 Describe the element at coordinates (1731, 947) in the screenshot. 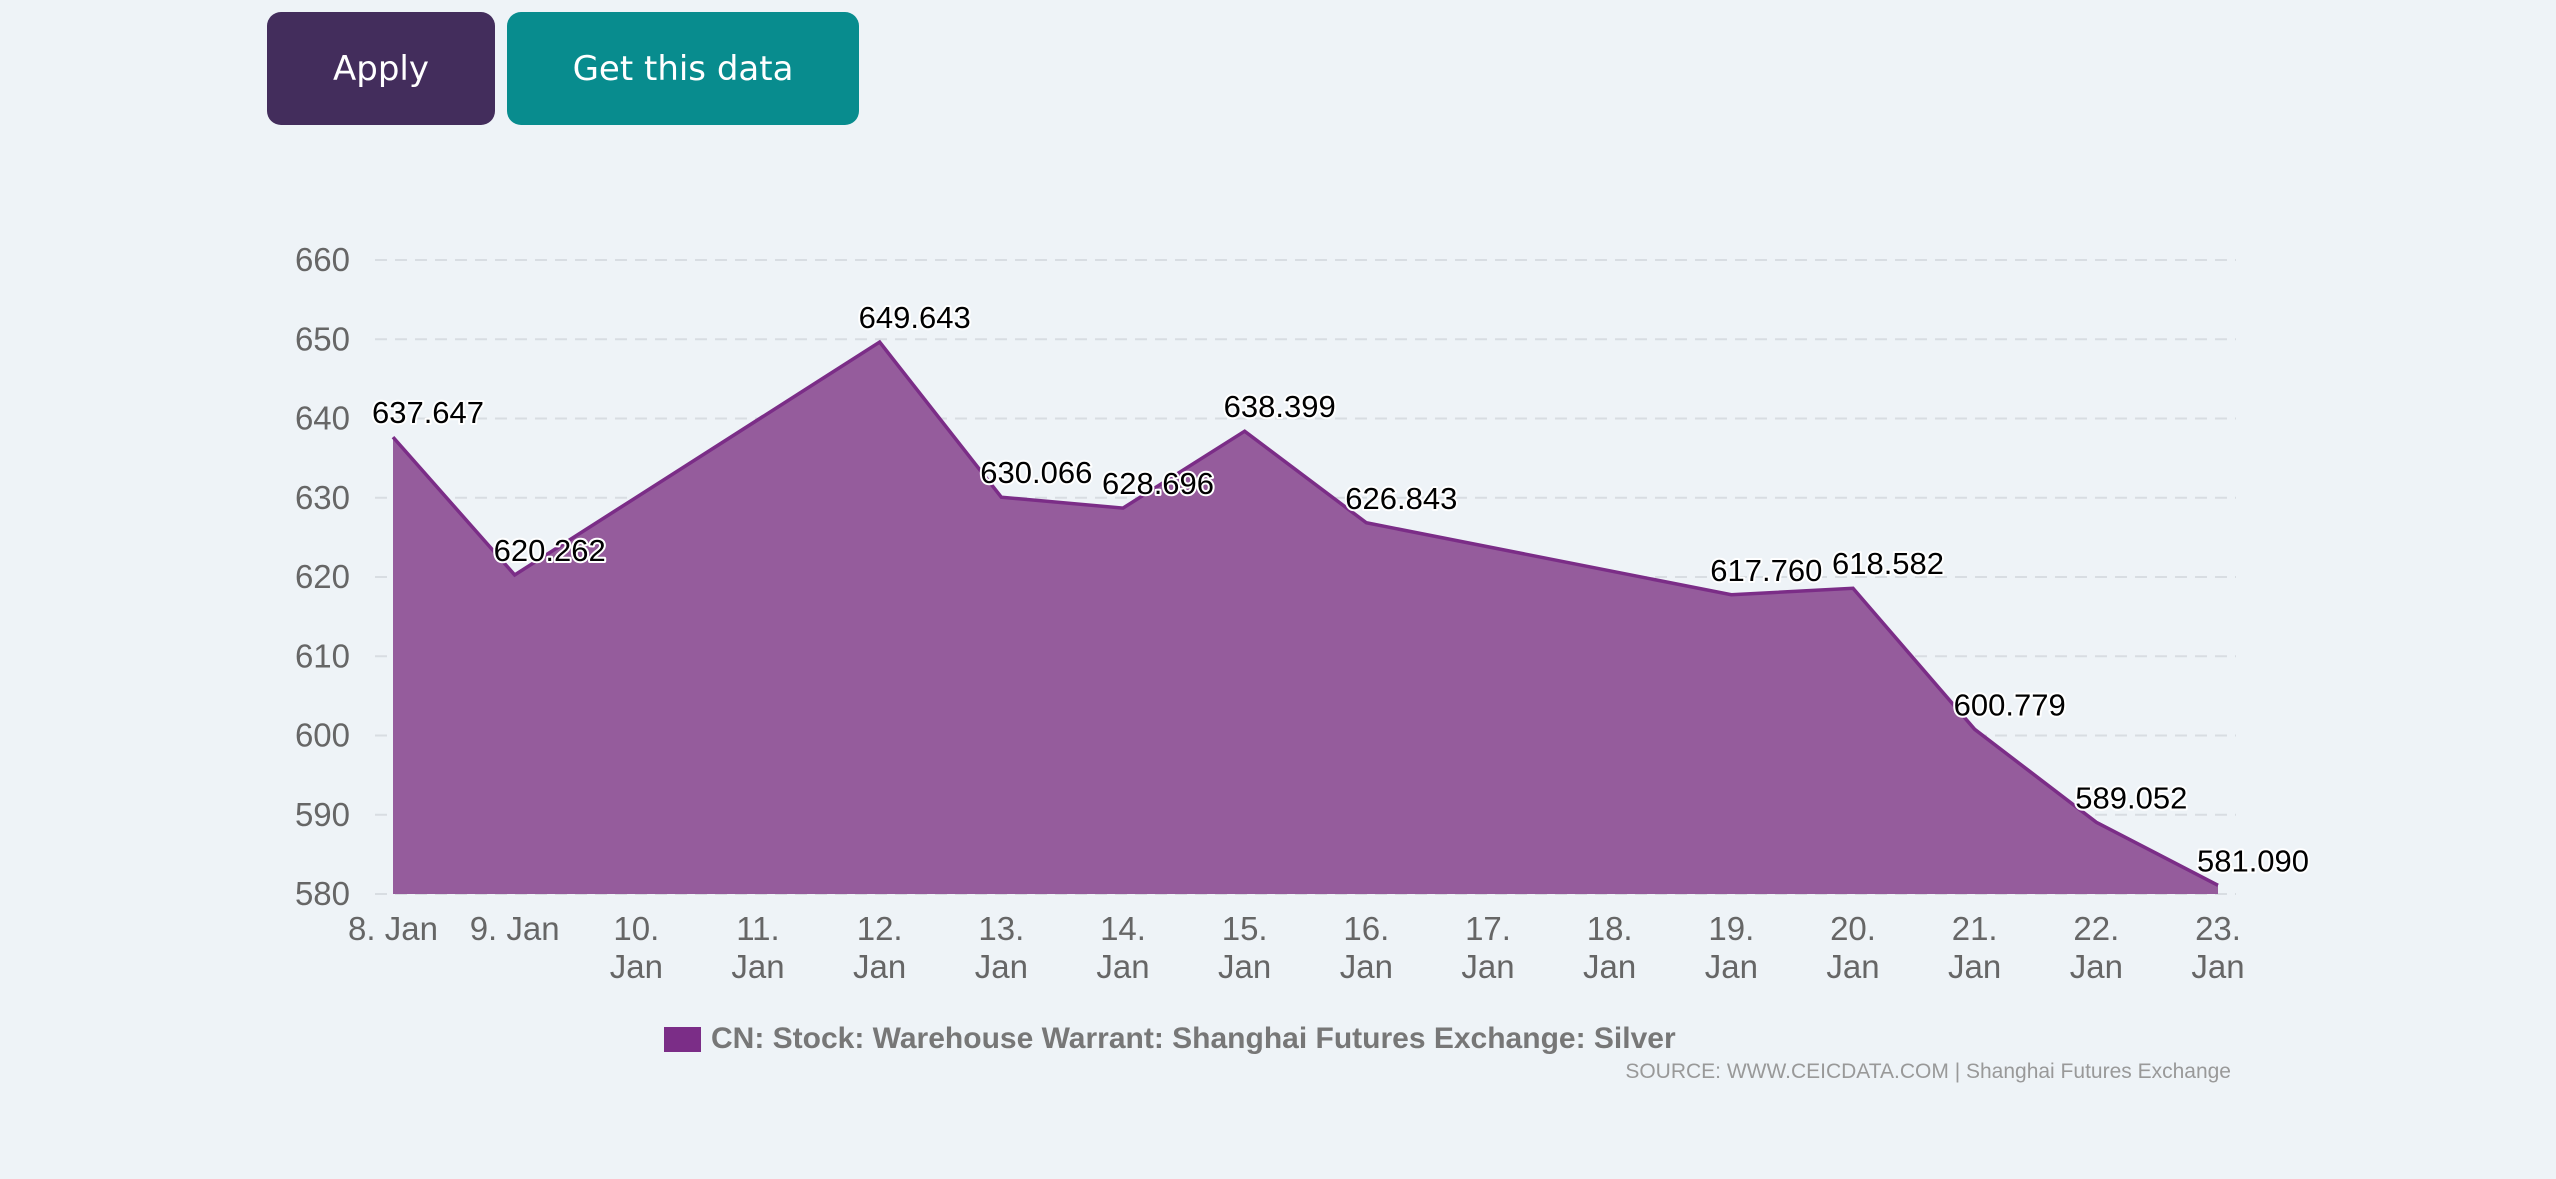

I see `x-tick-label: 19. Jan` at that location.